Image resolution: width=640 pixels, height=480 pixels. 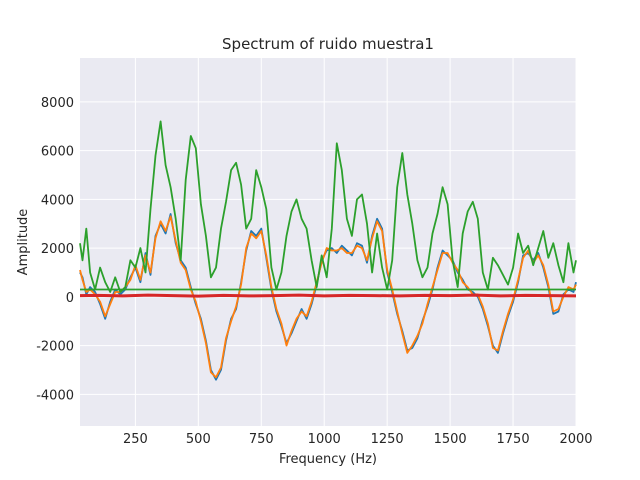 I want to click on x-tick-label: 2000, so click(x=575, y=439).